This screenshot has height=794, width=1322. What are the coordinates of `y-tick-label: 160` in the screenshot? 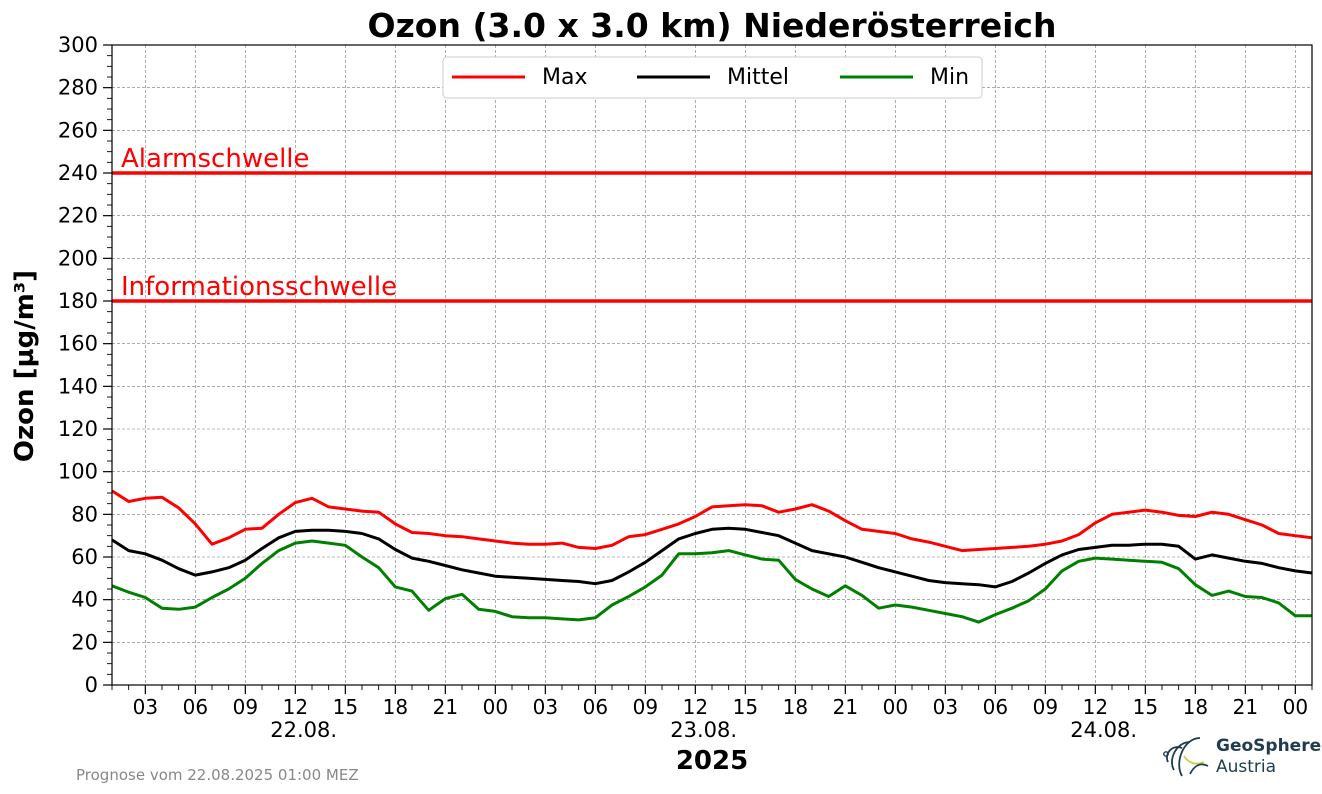 It's located at (78, 344).